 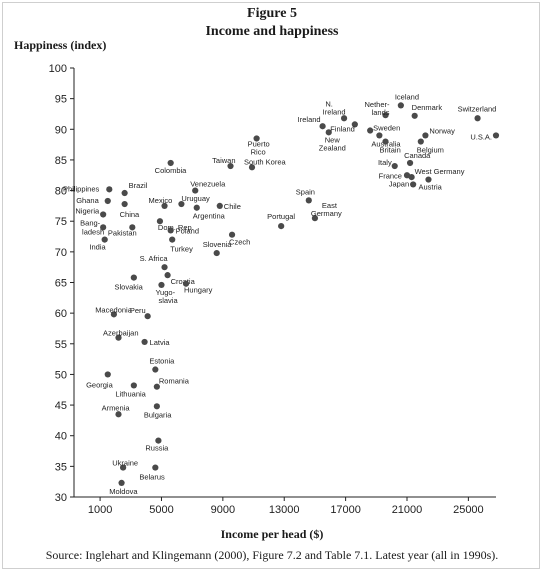 What do you see at coordinates (326, 213) in the screenshot?
I see `point-label: Germany` at bounding box center [326, 213].